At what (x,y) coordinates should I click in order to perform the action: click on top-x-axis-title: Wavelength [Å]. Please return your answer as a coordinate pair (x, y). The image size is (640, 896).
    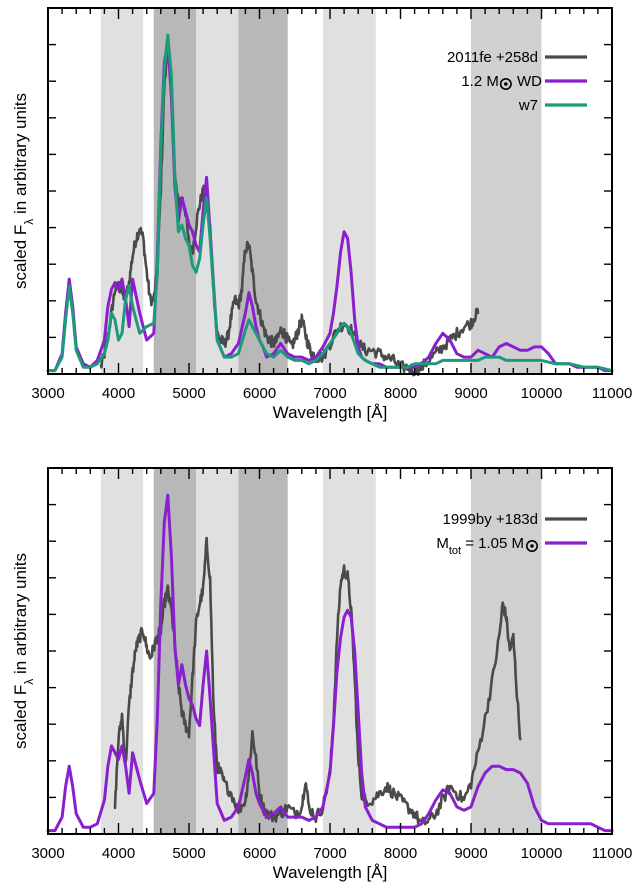
    Looking at the image, I should click on (330, 412).